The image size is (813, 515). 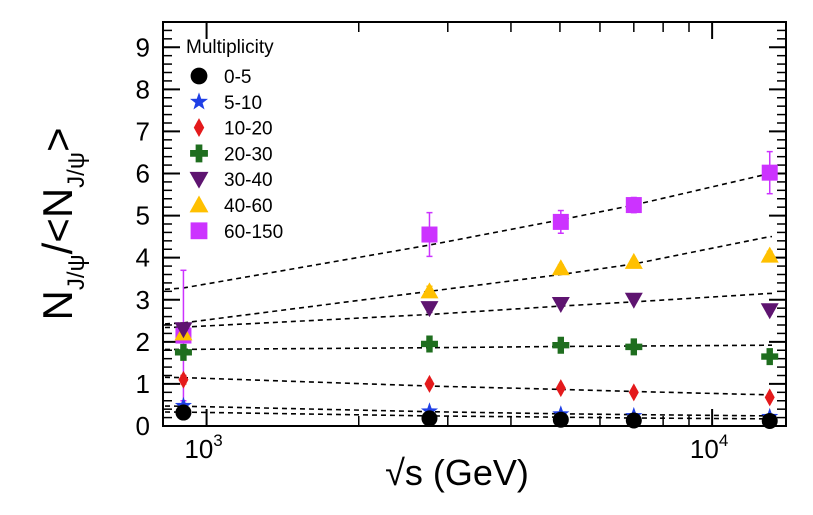 I want to click on legend-title: Multiplicity, so click(x=230, y=47).